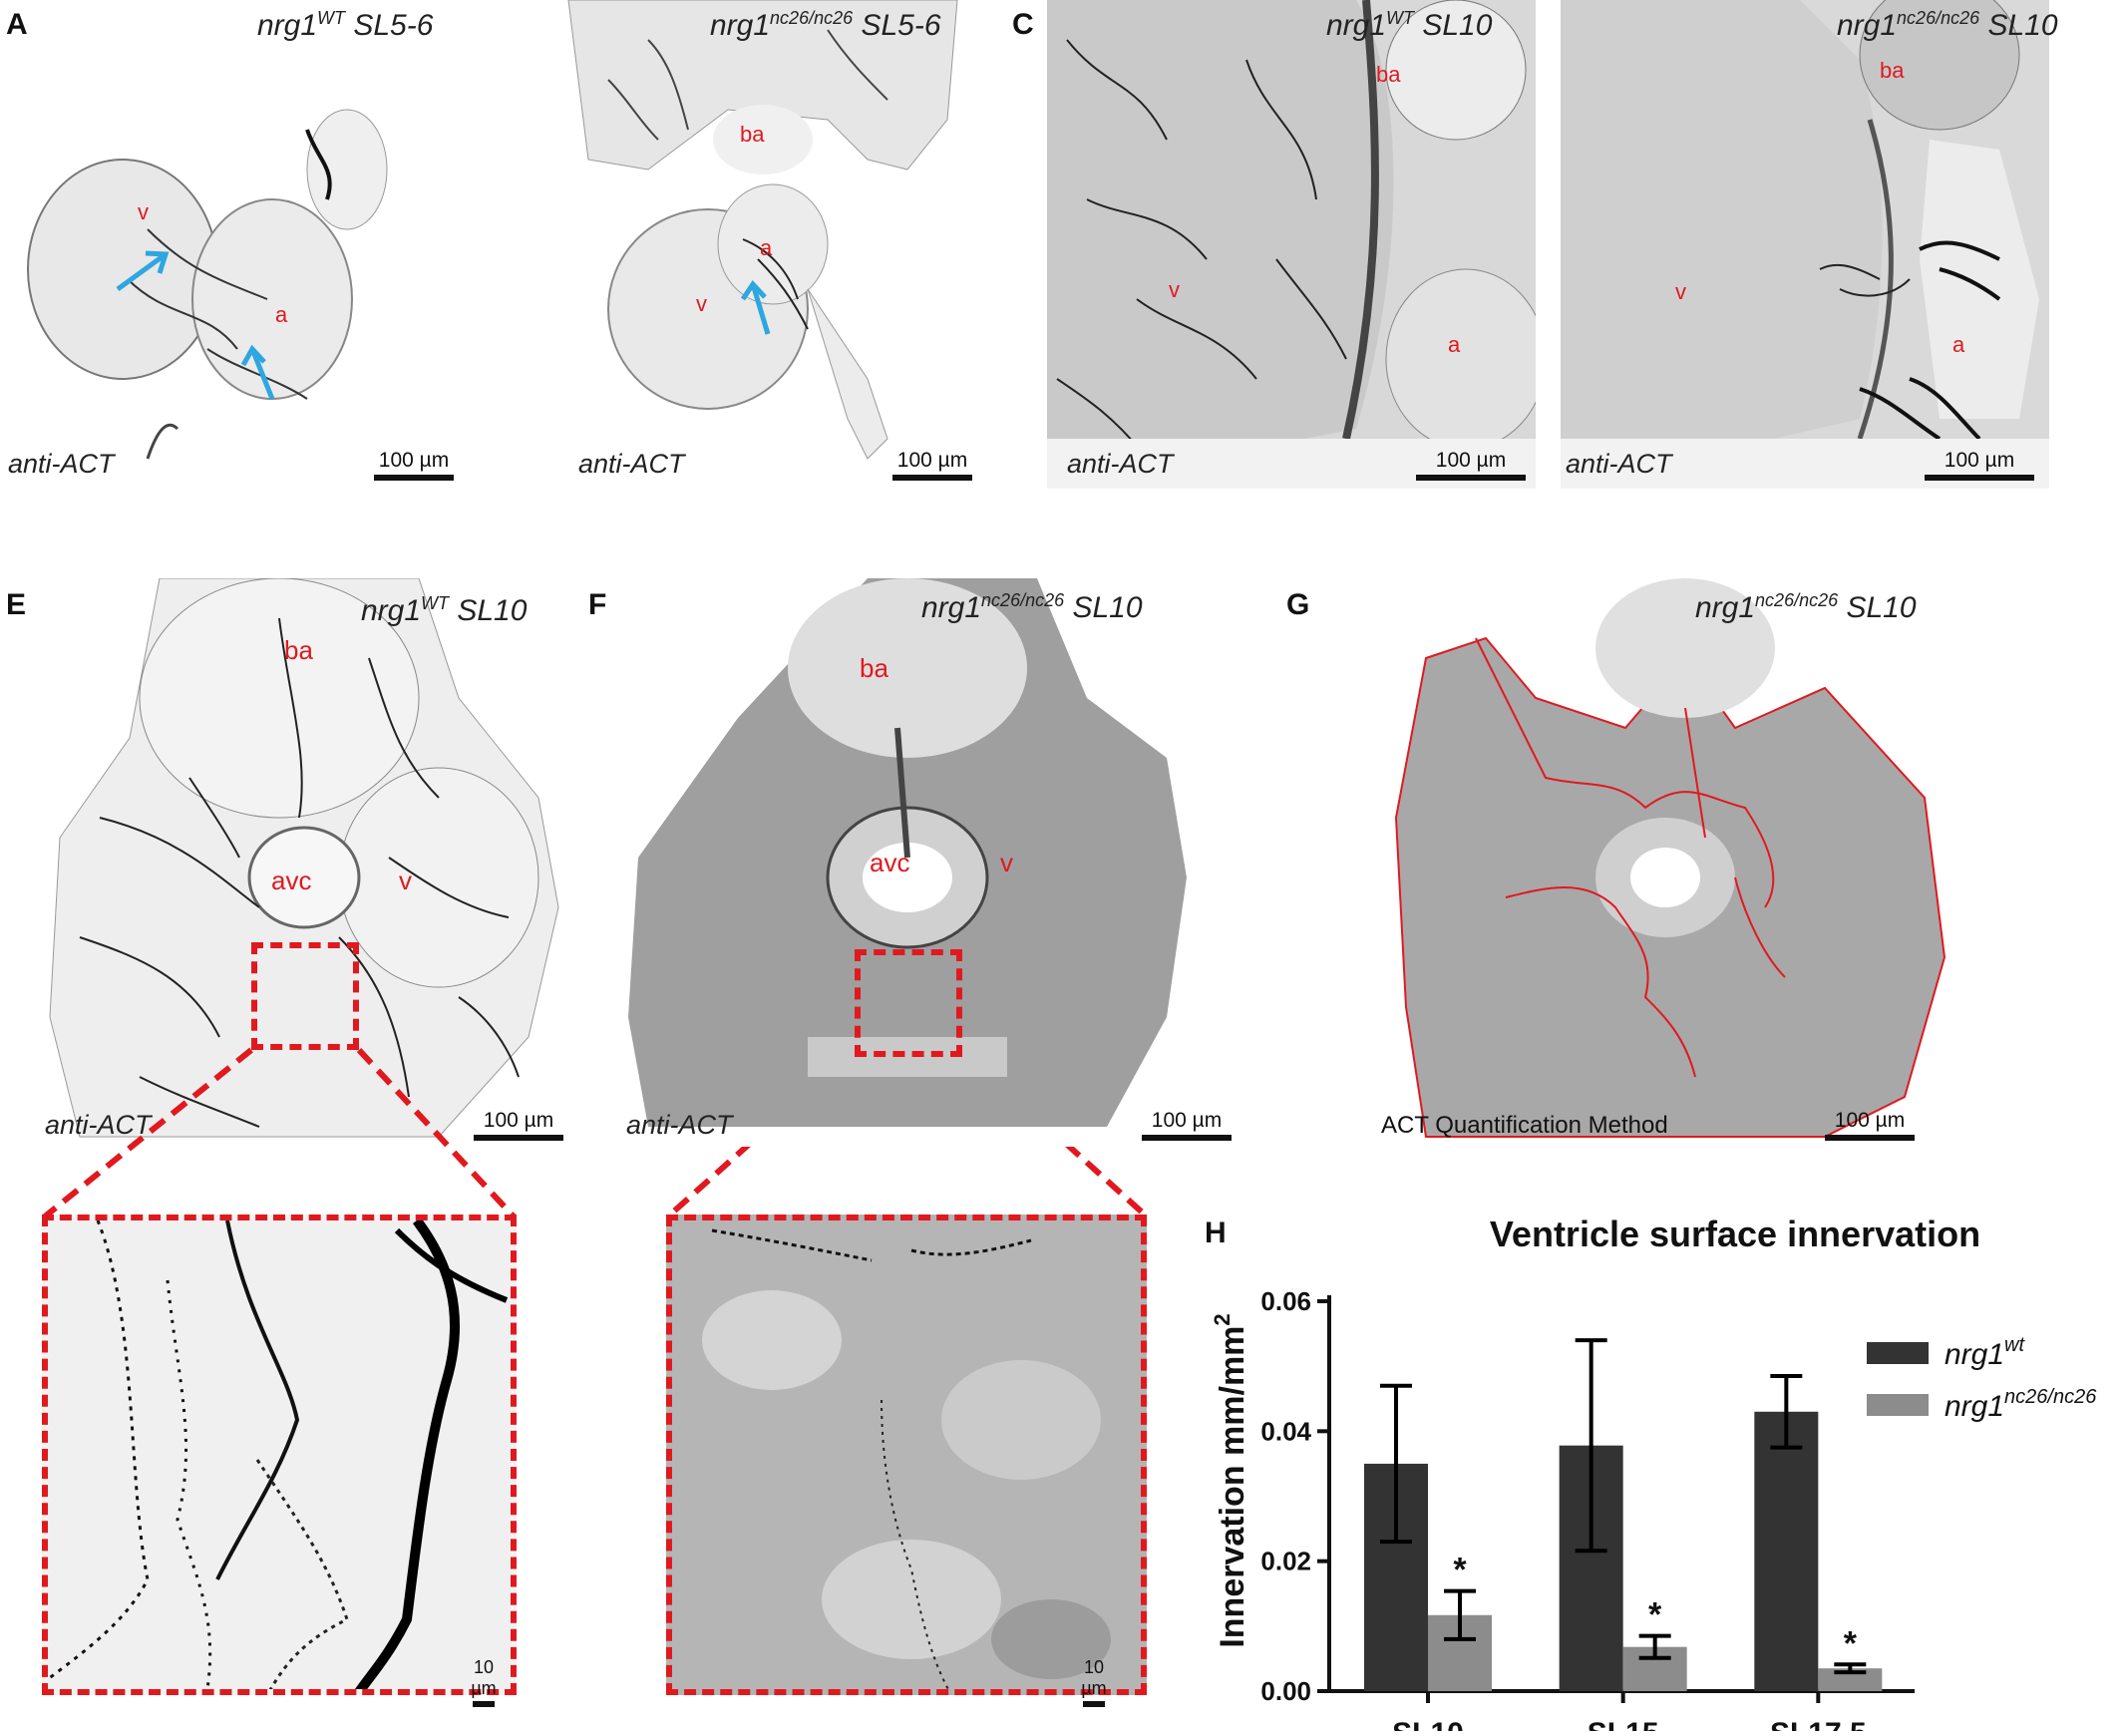  I want to click on panel-letter-a: A, so click(17, 24).